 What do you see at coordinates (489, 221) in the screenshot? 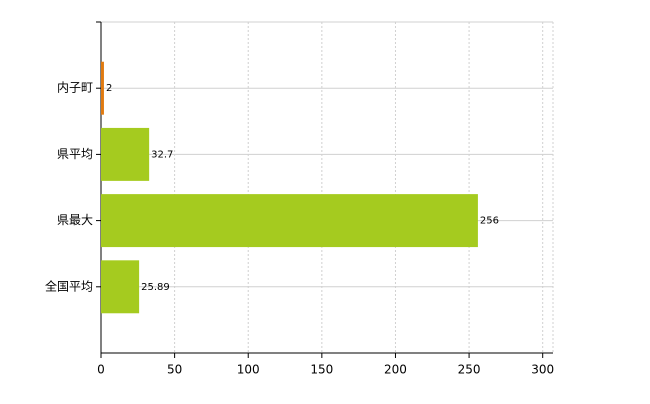
I see `value-label: 256` at bounding box center [489, 221].